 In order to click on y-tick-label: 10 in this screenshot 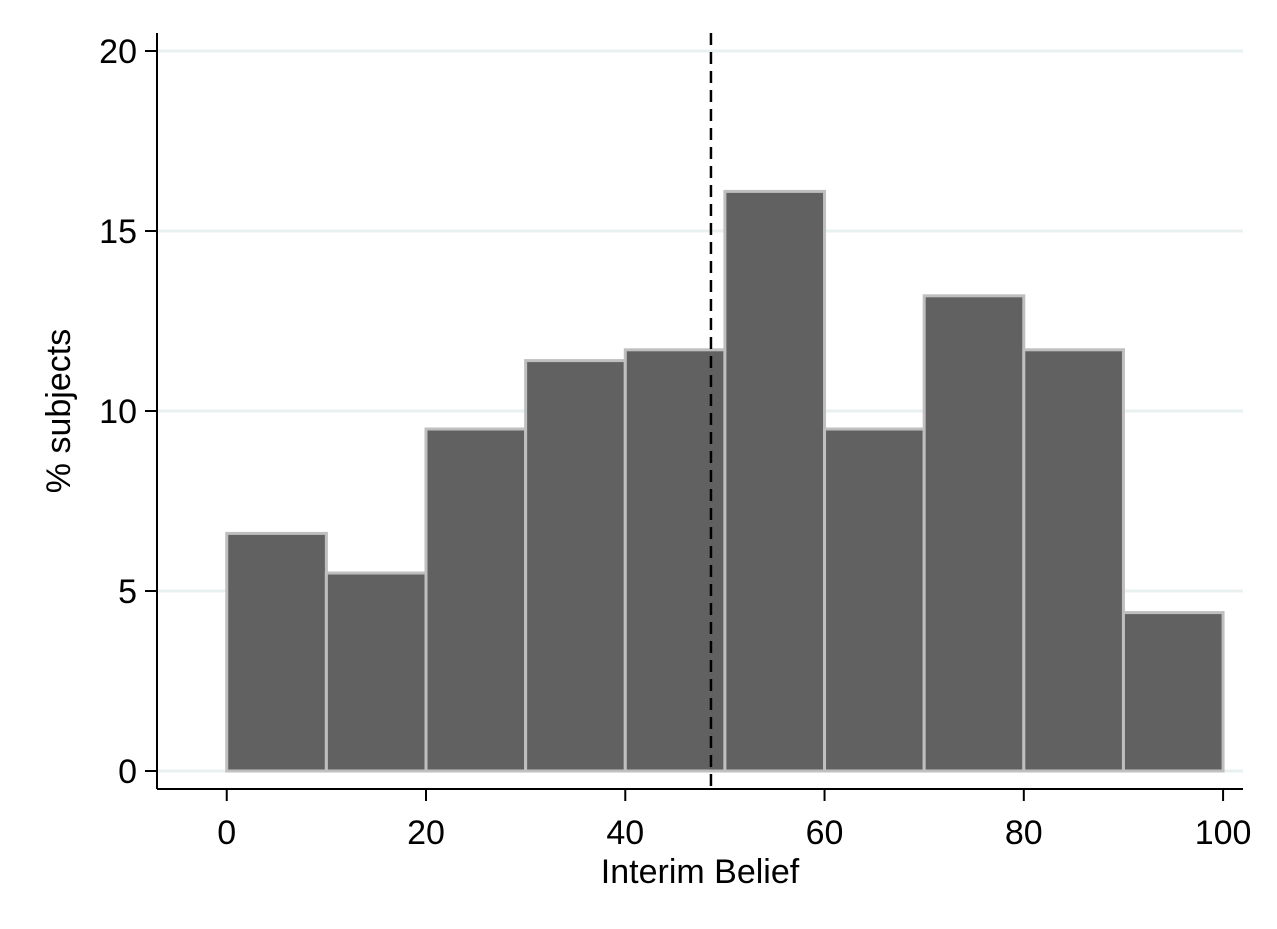, I will do `click(118, 412)`.